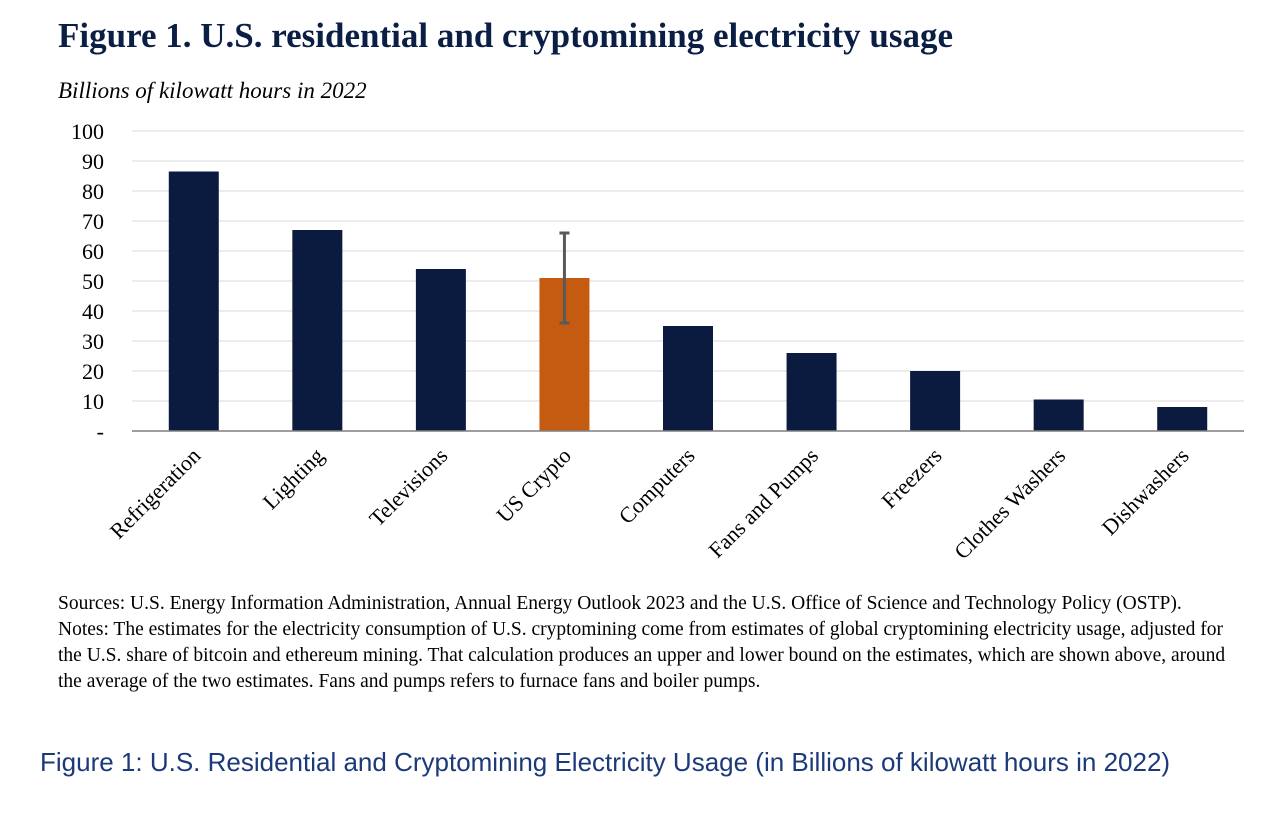 This screenshot has height=826, width=1272. What do you see at coordinates (212, 90) in the screenshot?
I see `chart-subtitle: Billions of kilowatt hours in 2022` at bounding box center [212, 90].